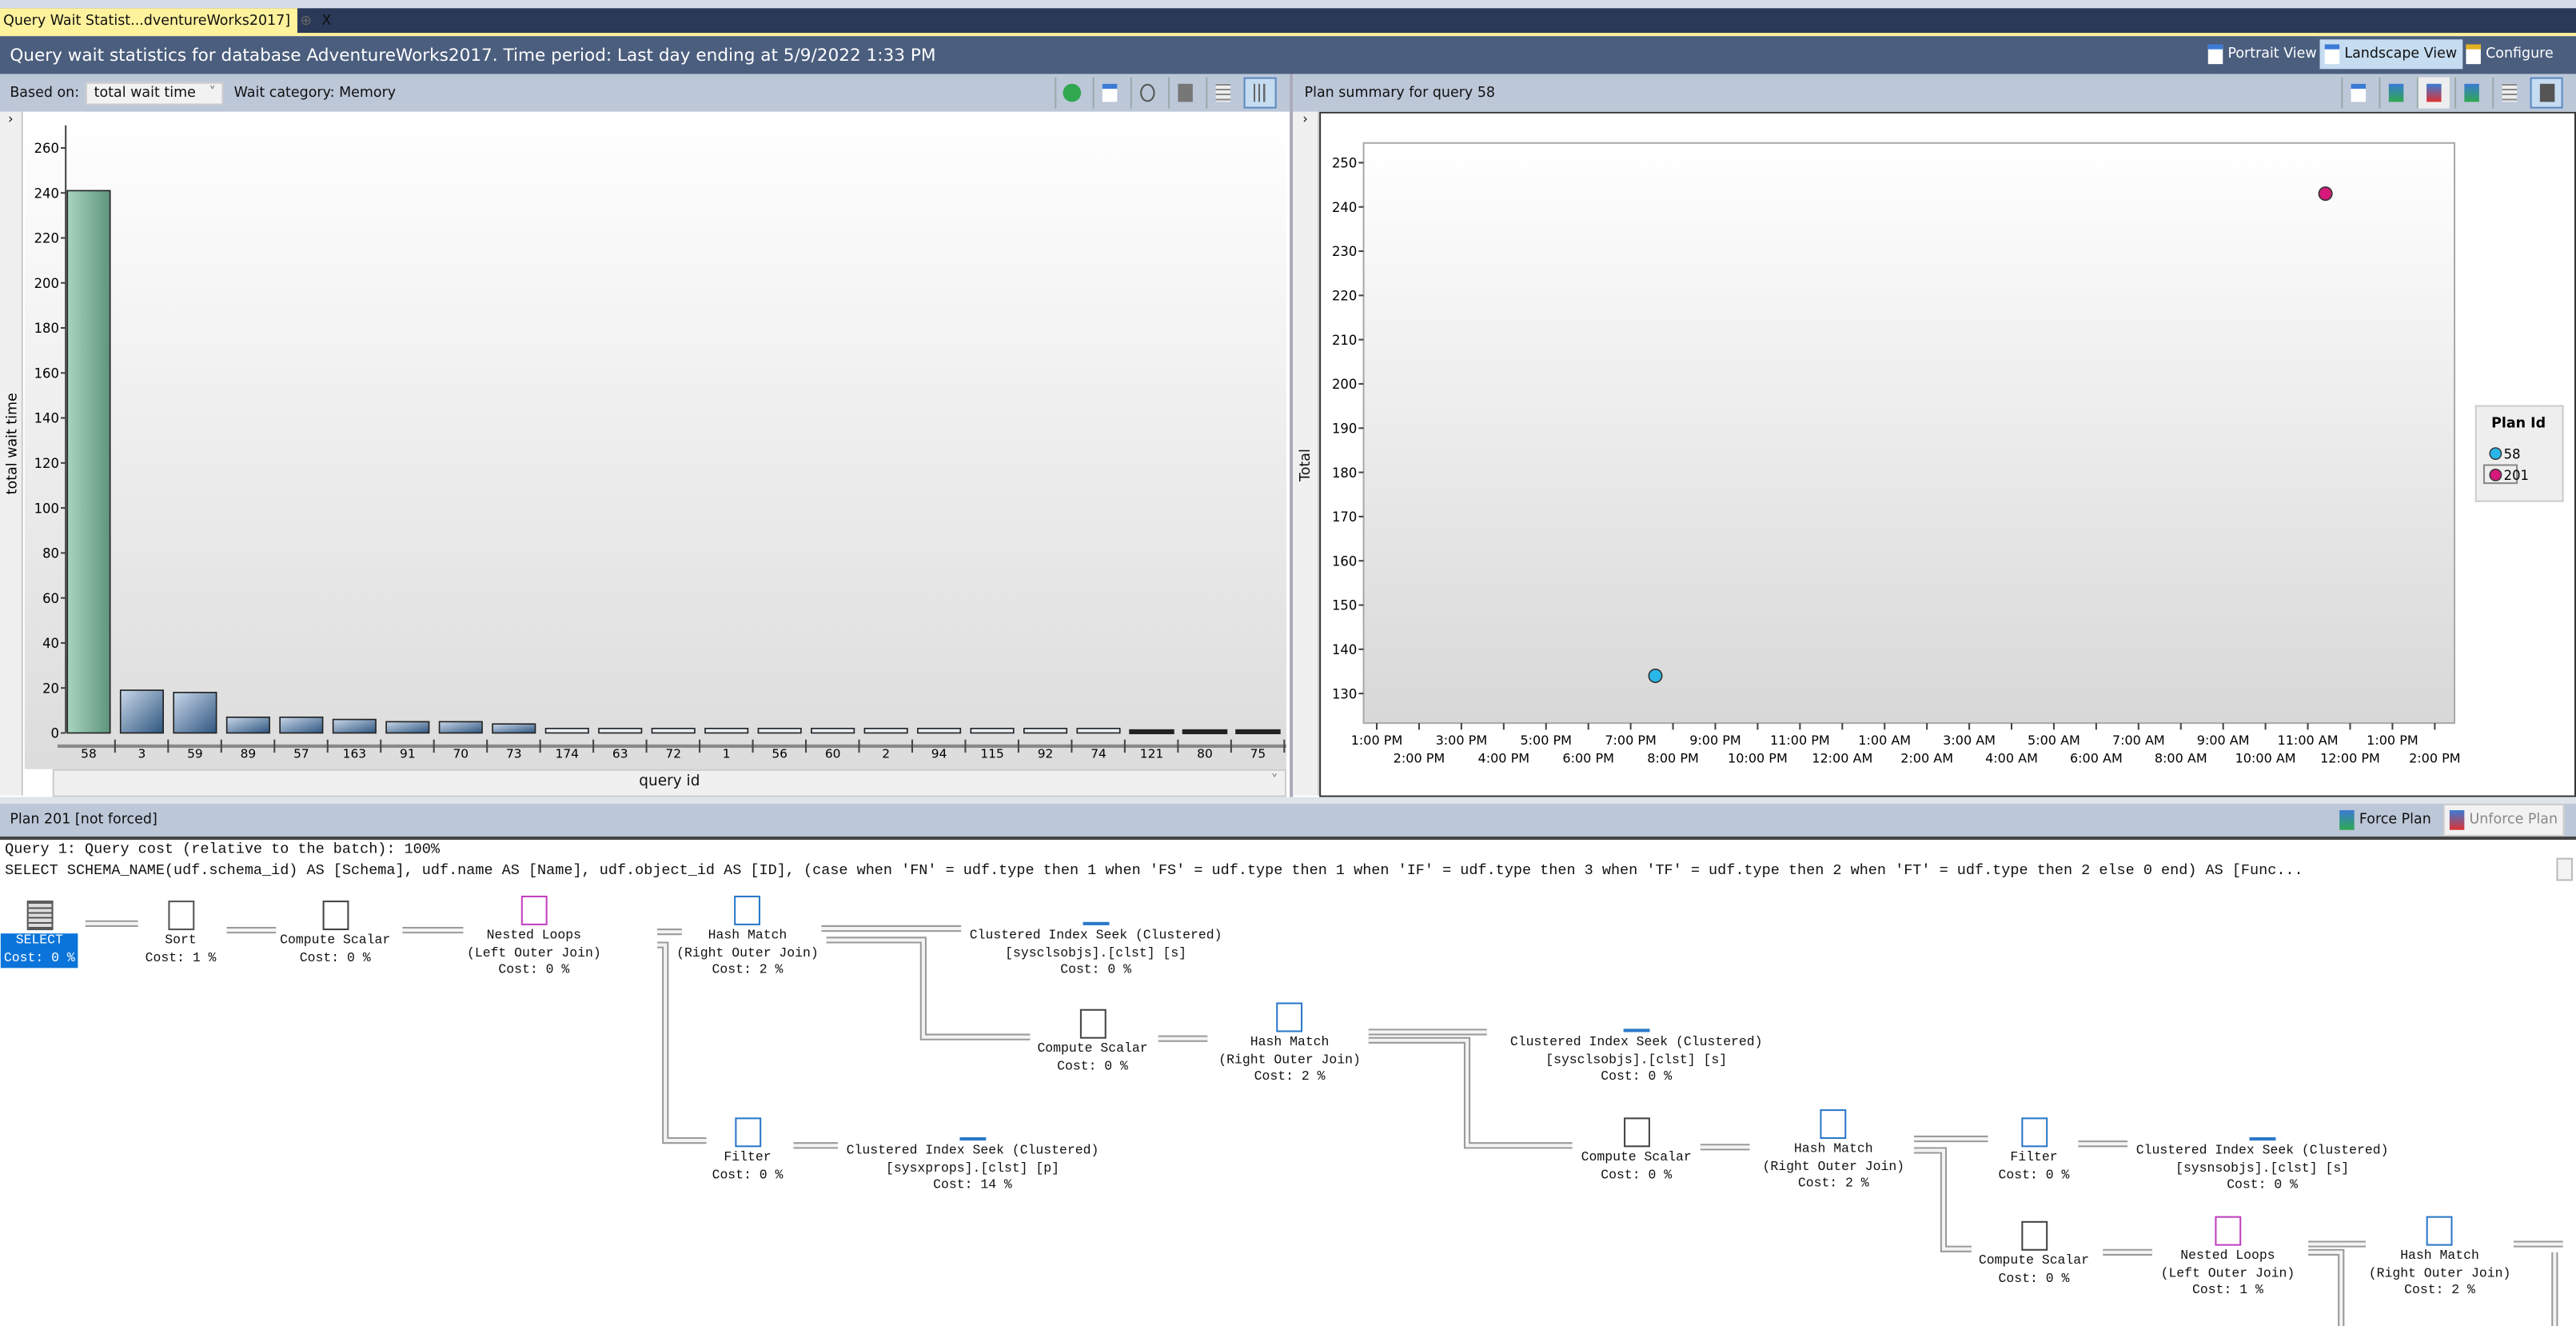 The image size is (2576, 1326). Describe the element at coordinates (1934, 93) in the screenshot. I see `right-toolbar: Plan summary for query 58` at that location.